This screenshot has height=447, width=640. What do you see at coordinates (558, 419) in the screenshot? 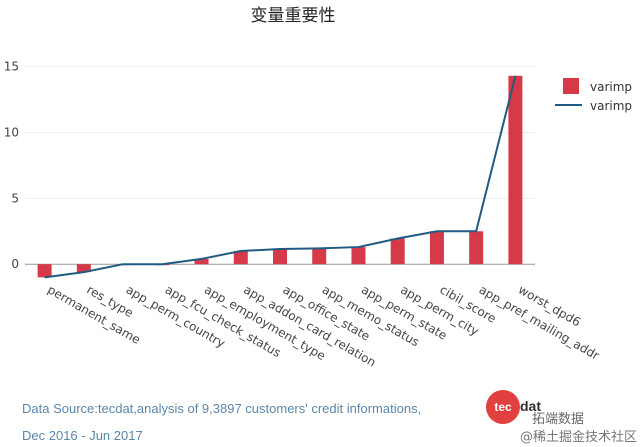
I see `watermark-line-1: 拓端数据` at bounding box center [558, 419].